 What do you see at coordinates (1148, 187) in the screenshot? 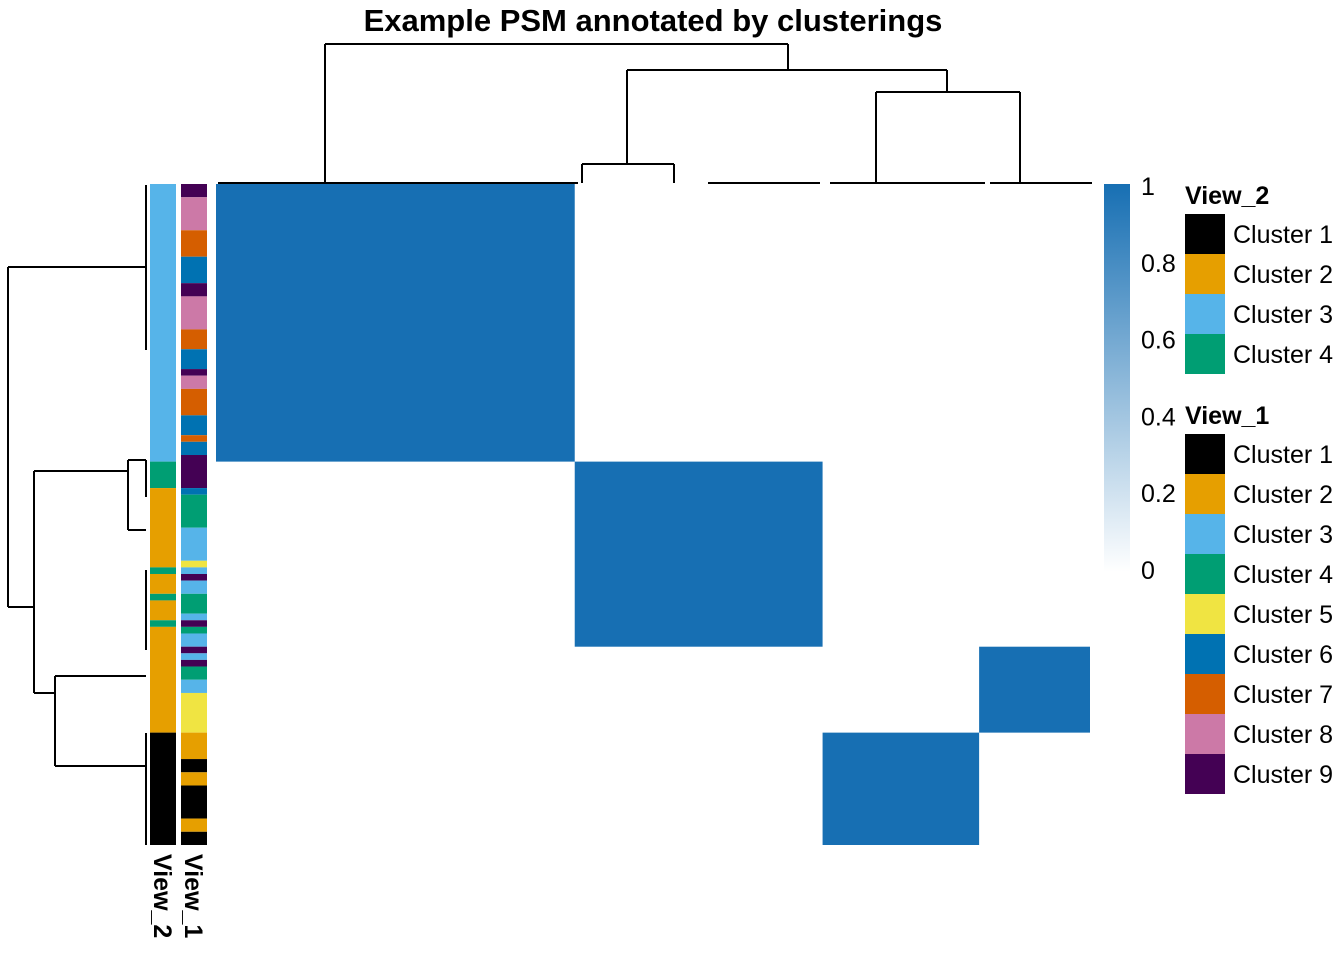
I see `colorbar-tick-label: 1` at bounding box center [1148, 187].